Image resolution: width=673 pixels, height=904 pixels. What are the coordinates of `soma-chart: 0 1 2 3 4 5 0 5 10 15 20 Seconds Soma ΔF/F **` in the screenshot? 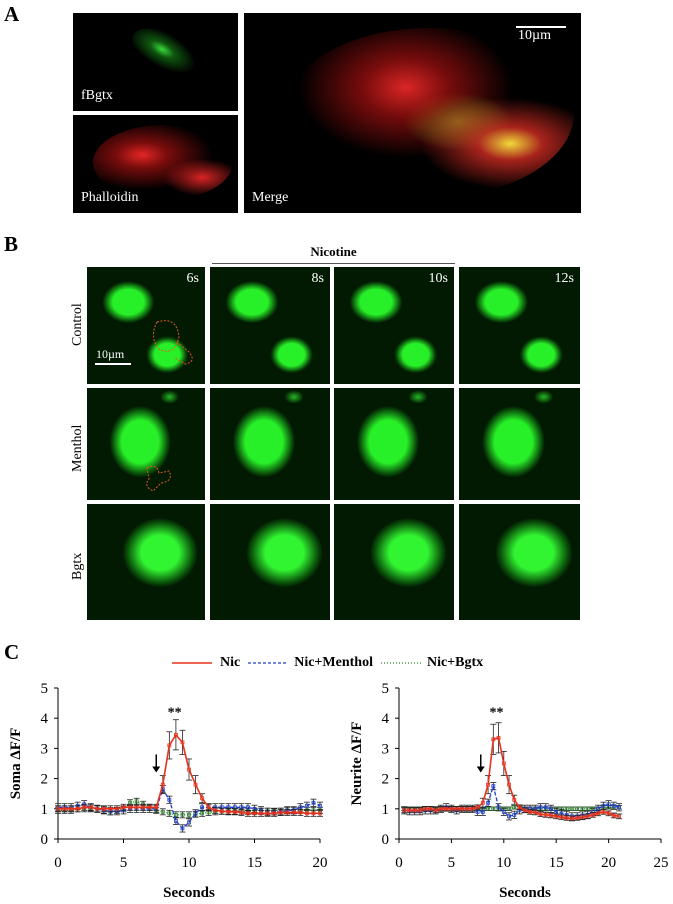 It's located at (168, 791).